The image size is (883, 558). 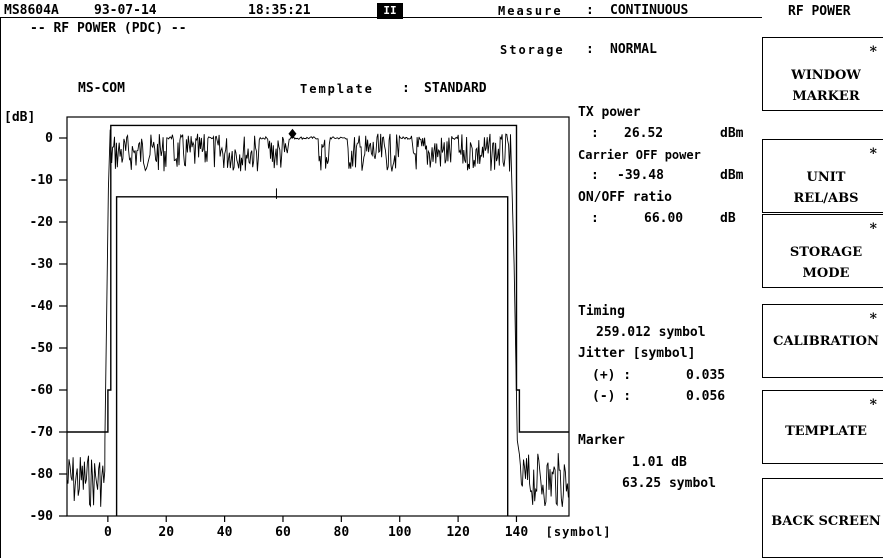 I want to click on x-tick-label: 20, so click(x=166, y=532).